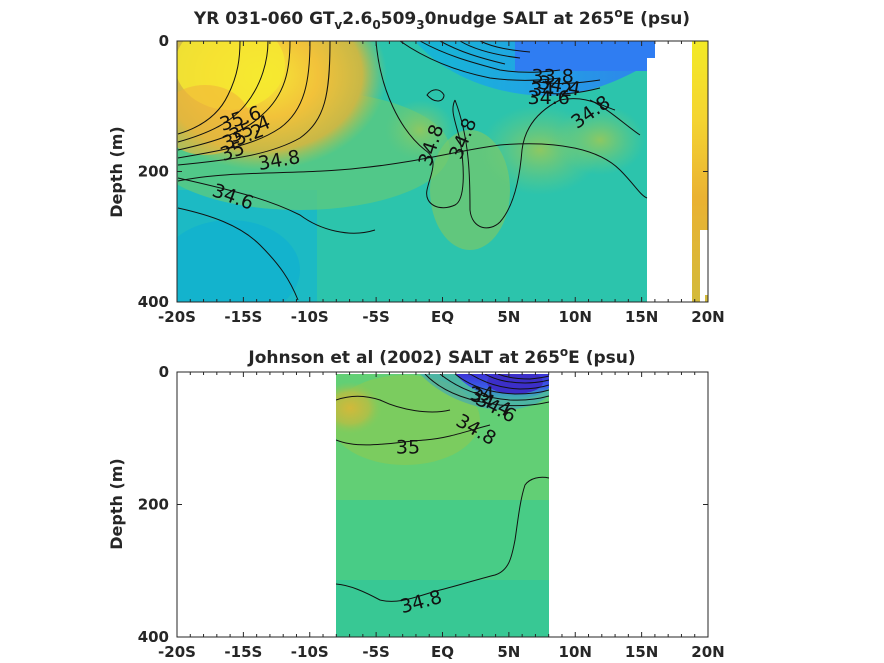  I want to click on bottom-contour-label: 35, so click(408, 448).